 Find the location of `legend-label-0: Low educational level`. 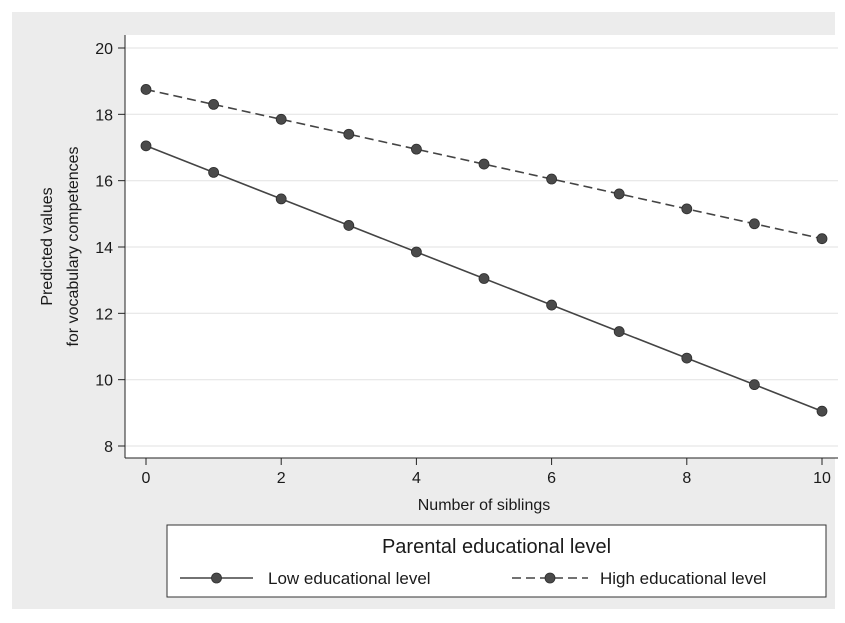

legend-label-0: Low educational level is located at coordinates (349, 578).